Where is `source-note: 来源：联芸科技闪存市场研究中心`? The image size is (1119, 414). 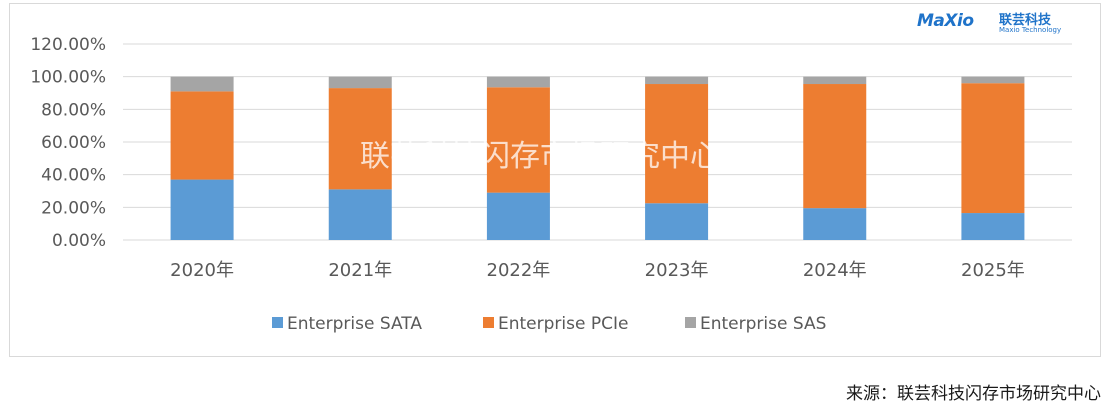 source-note: 来源：联芸科技闪存市场研究中心 is located at coordinates (973, 394).